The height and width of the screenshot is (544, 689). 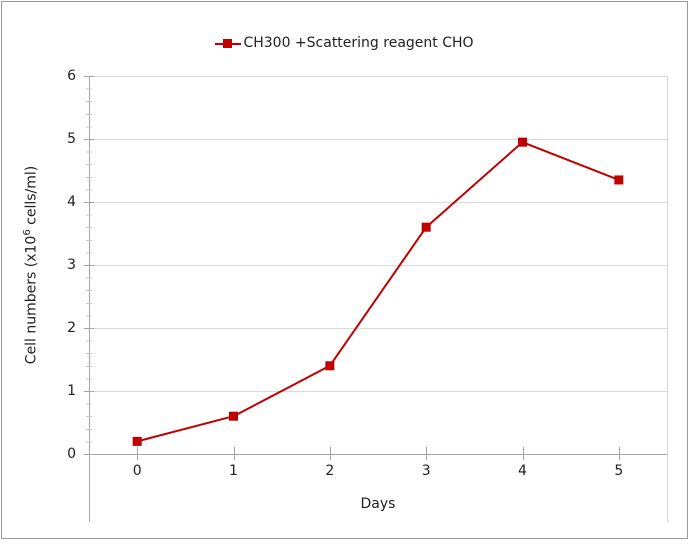 I want to click on legend-series-marker-icon, so click(x=228, y=43).